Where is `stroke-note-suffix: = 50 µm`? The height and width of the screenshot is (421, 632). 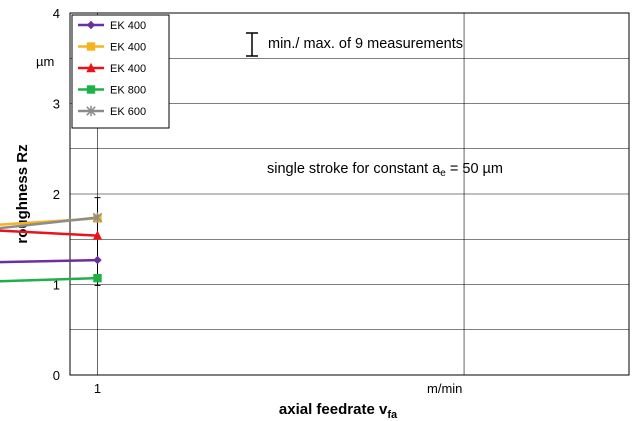 stroke-note-suffix: = 50 µm is located at coordinates (474, 169).